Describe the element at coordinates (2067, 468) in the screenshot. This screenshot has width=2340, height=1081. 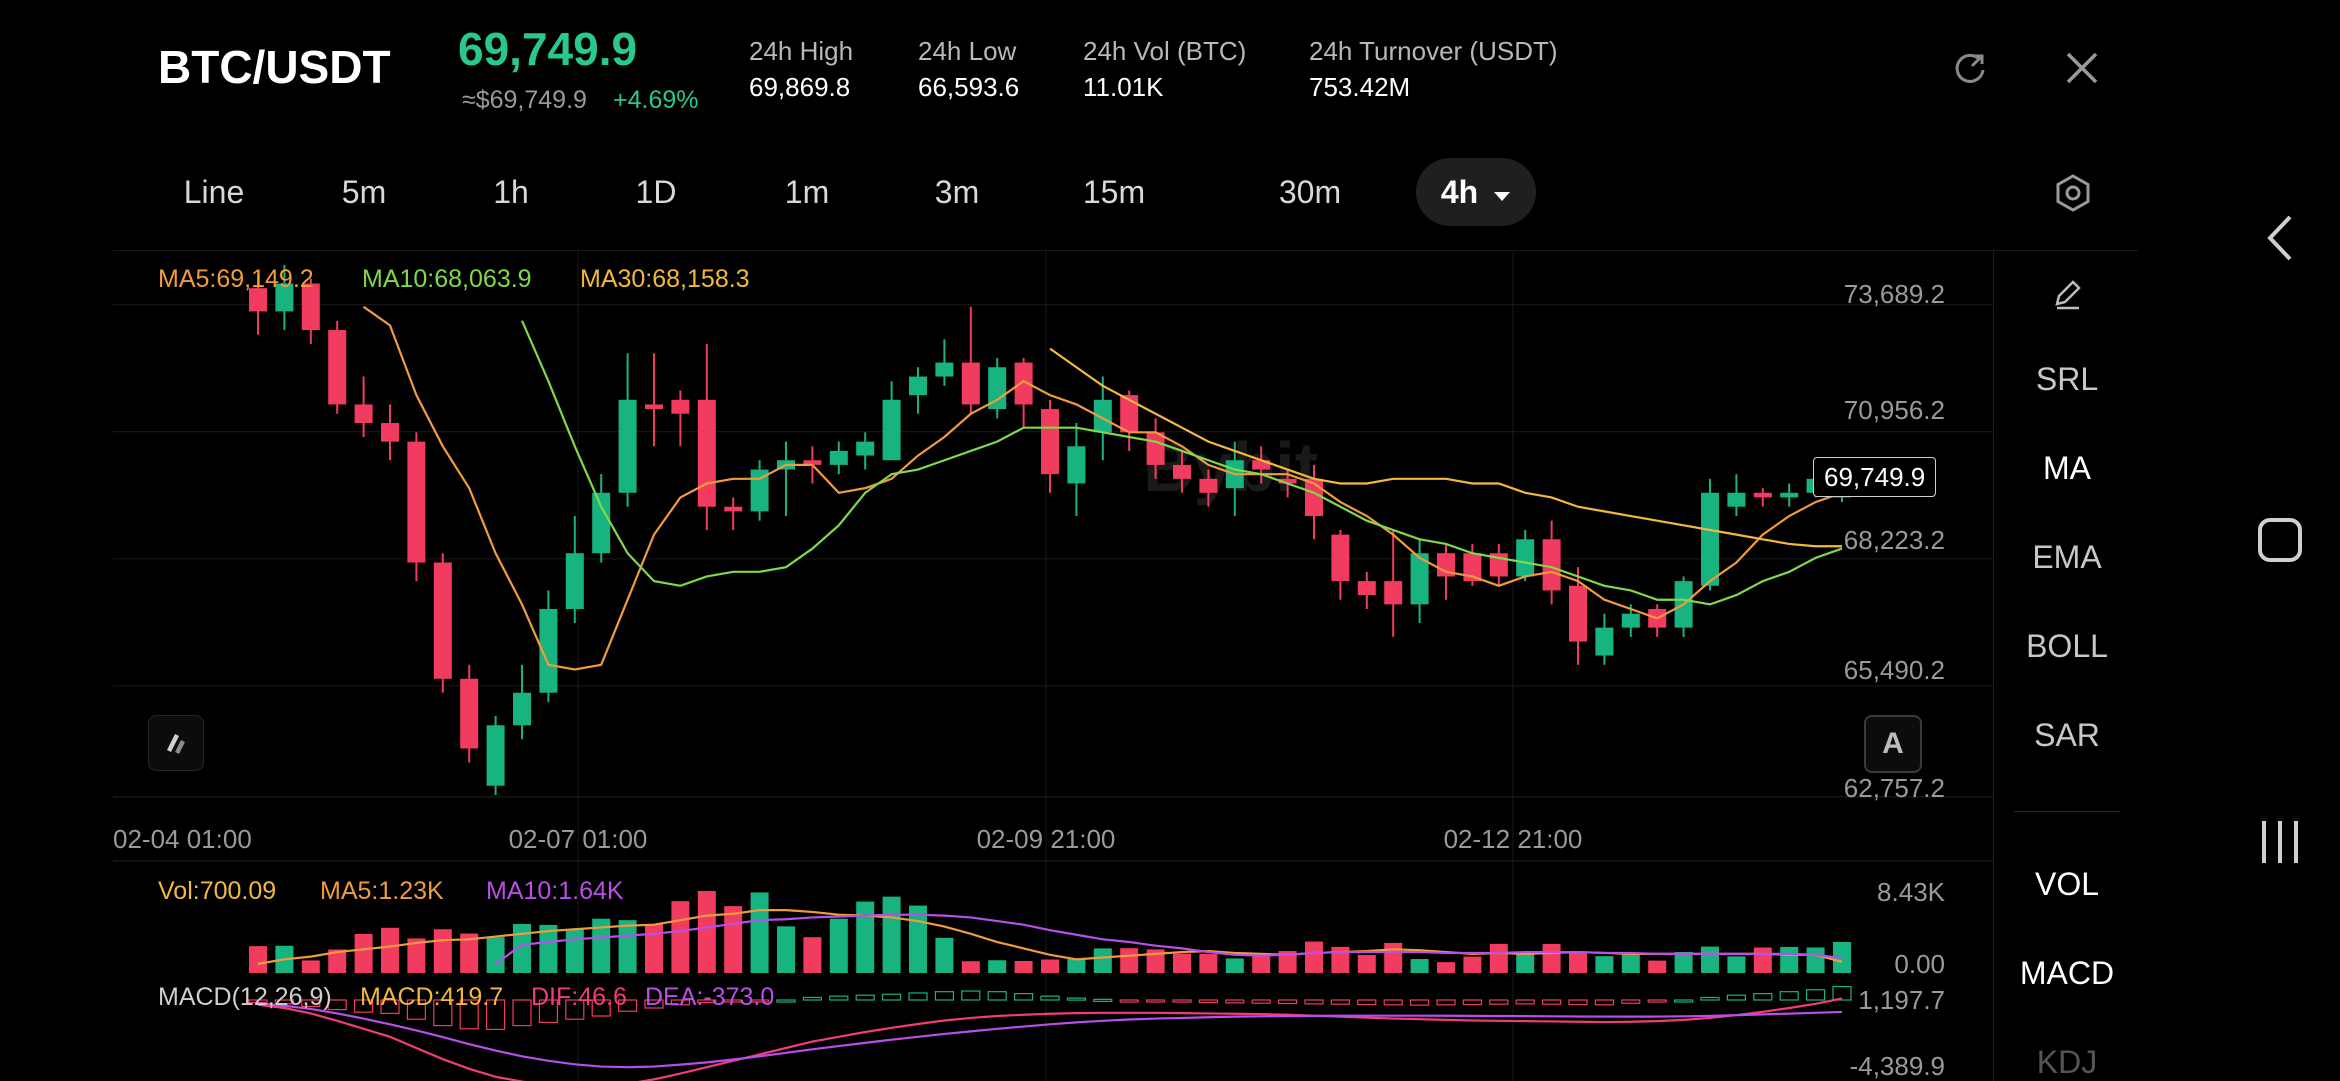
I see `indicator-ma: MA` at that location.